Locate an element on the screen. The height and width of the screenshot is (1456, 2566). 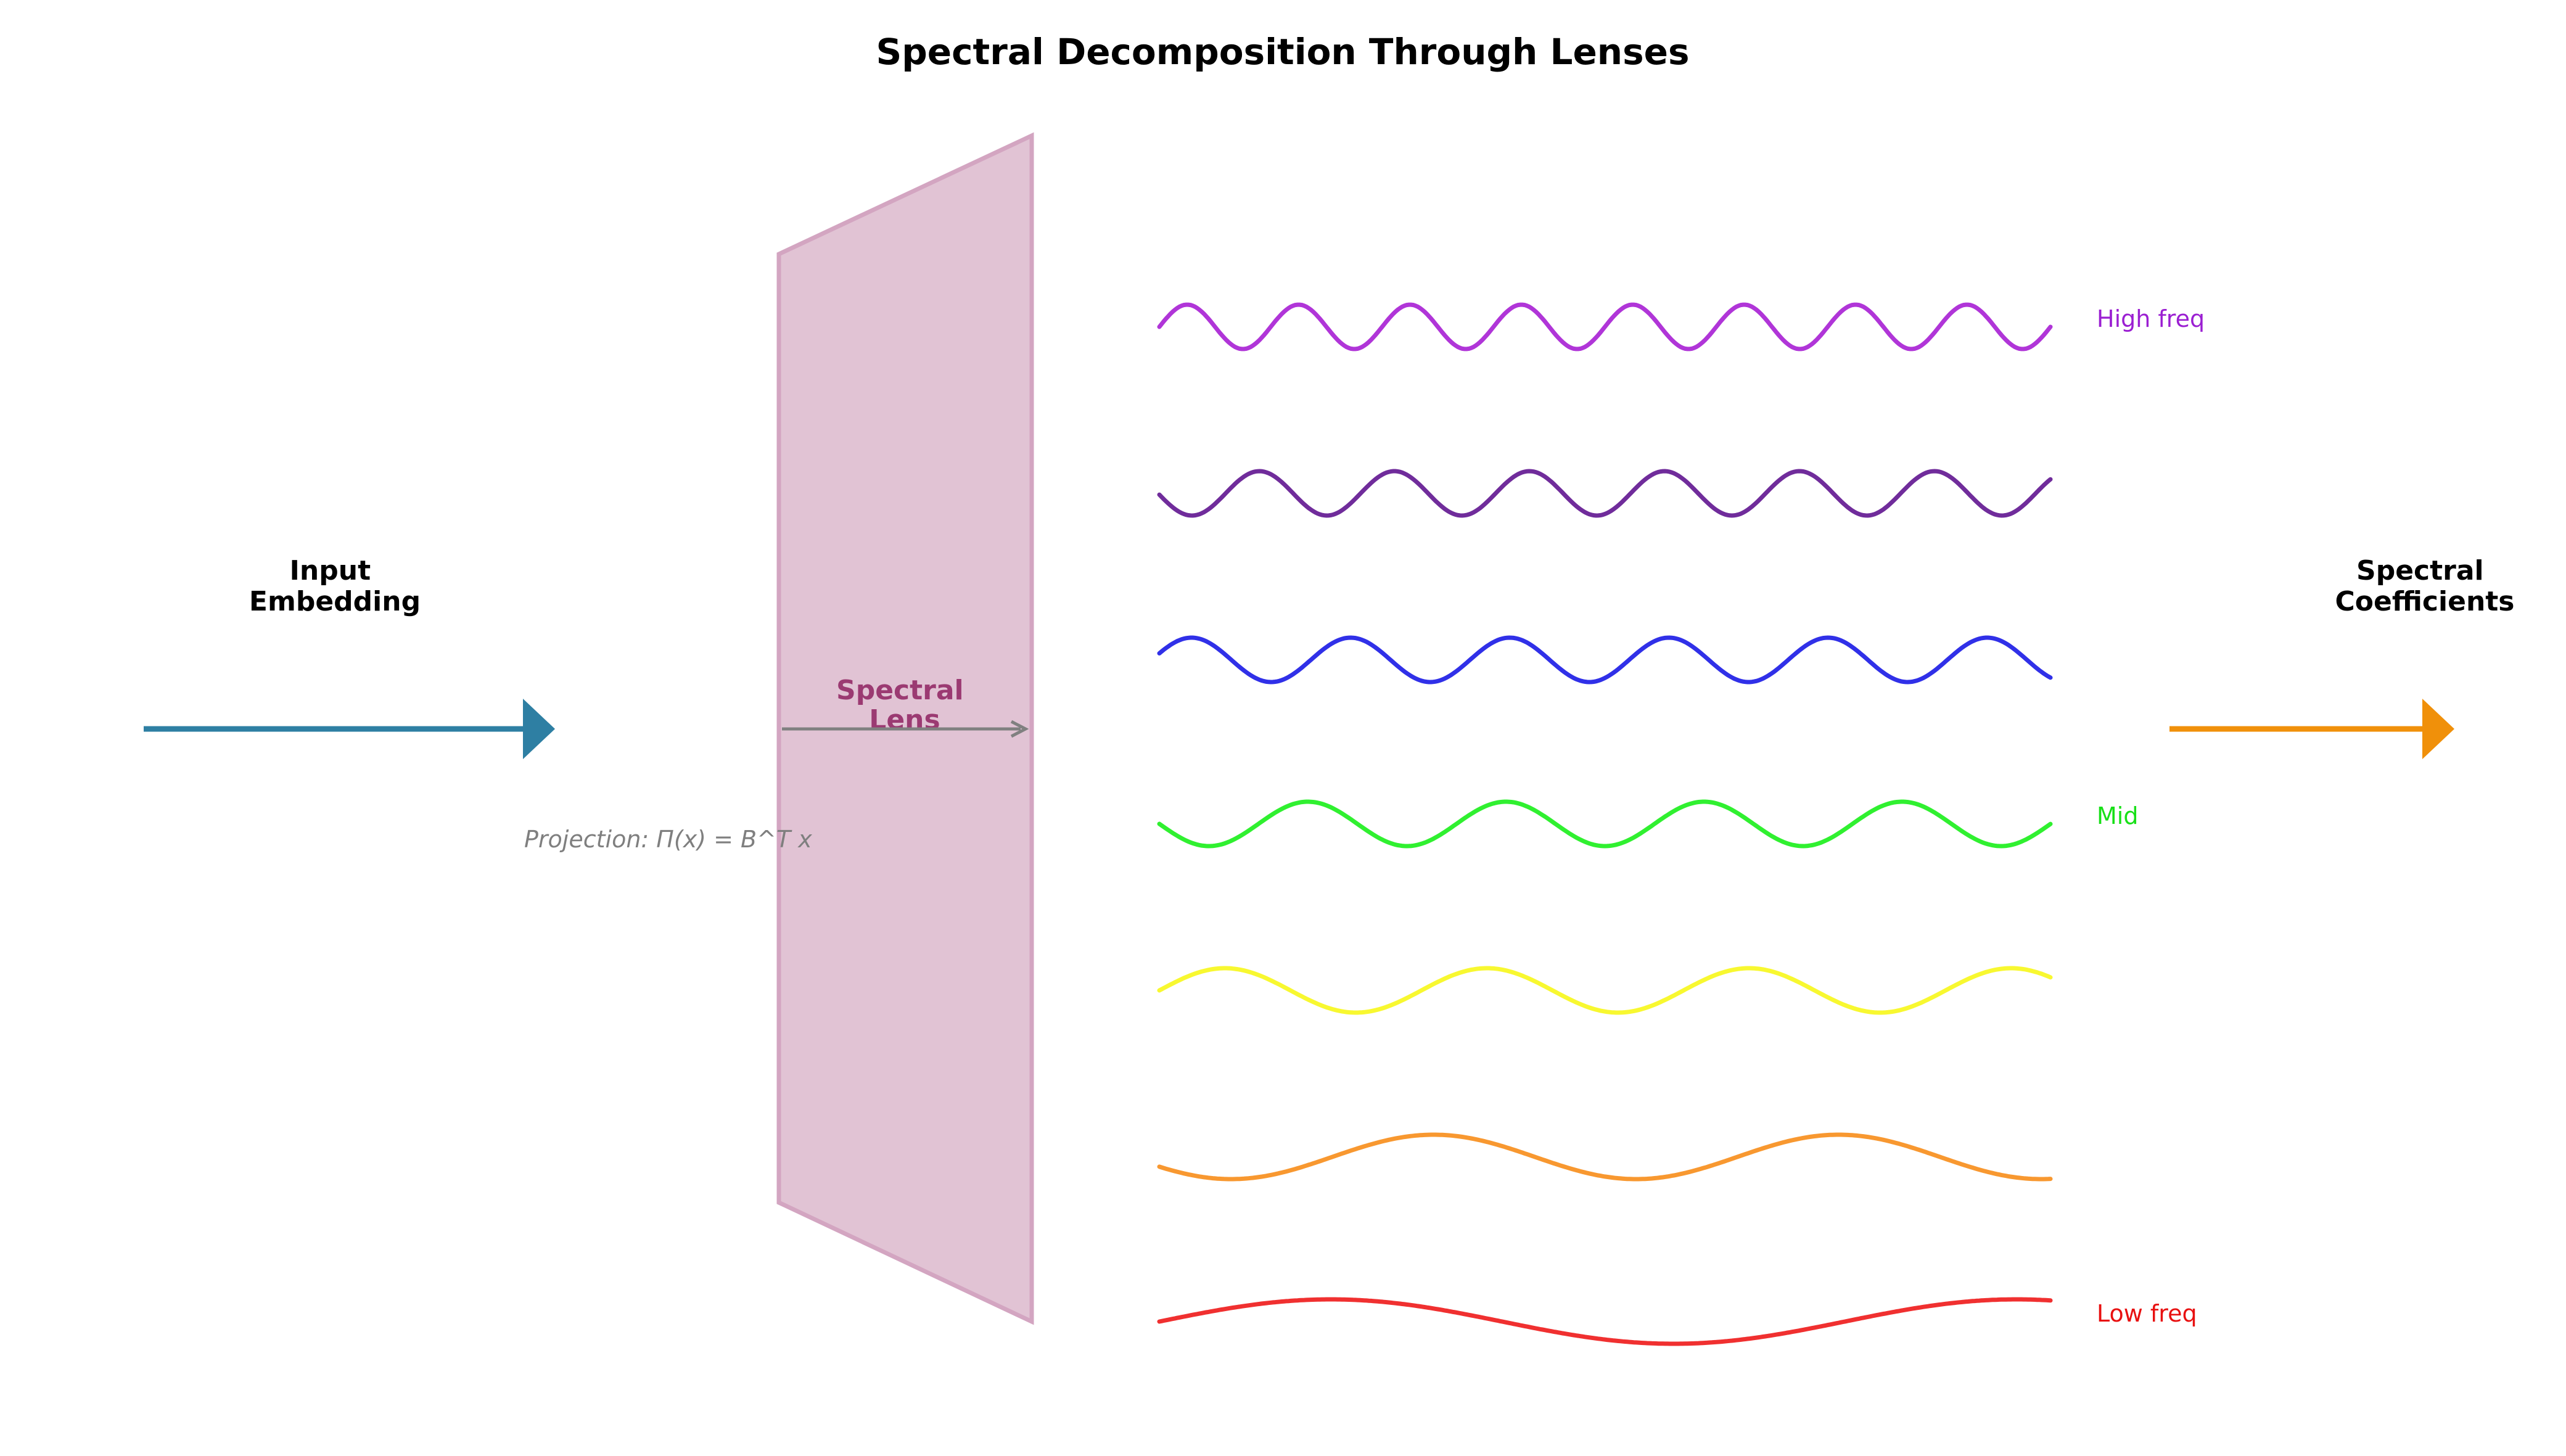
output-arrow-head is located at coordinates (2438, 729).